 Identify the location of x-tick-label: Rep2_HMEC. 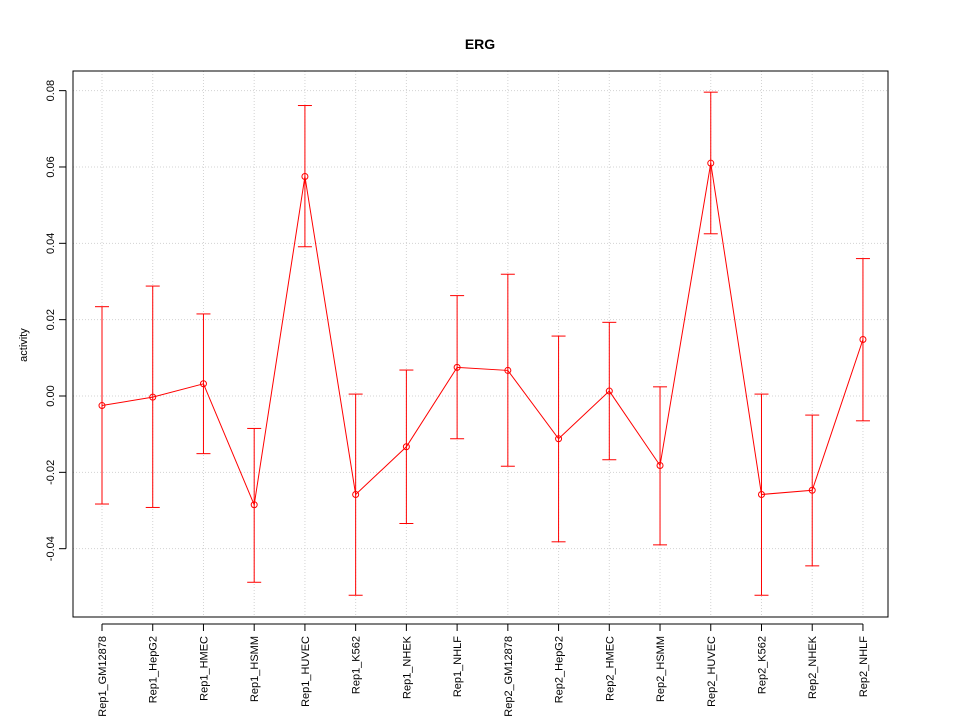
(610, 668).